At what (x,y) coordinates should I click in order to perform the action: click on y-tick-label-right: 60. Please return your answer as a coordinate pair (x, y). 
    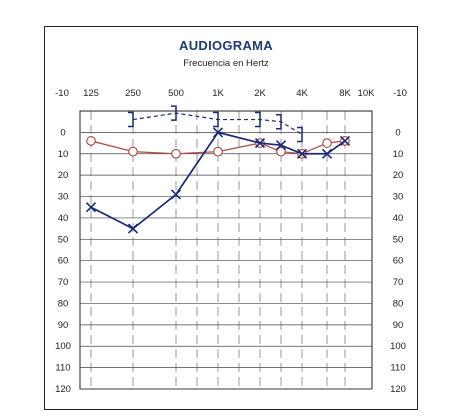
    Looking at the image, I should click on (398, 261).